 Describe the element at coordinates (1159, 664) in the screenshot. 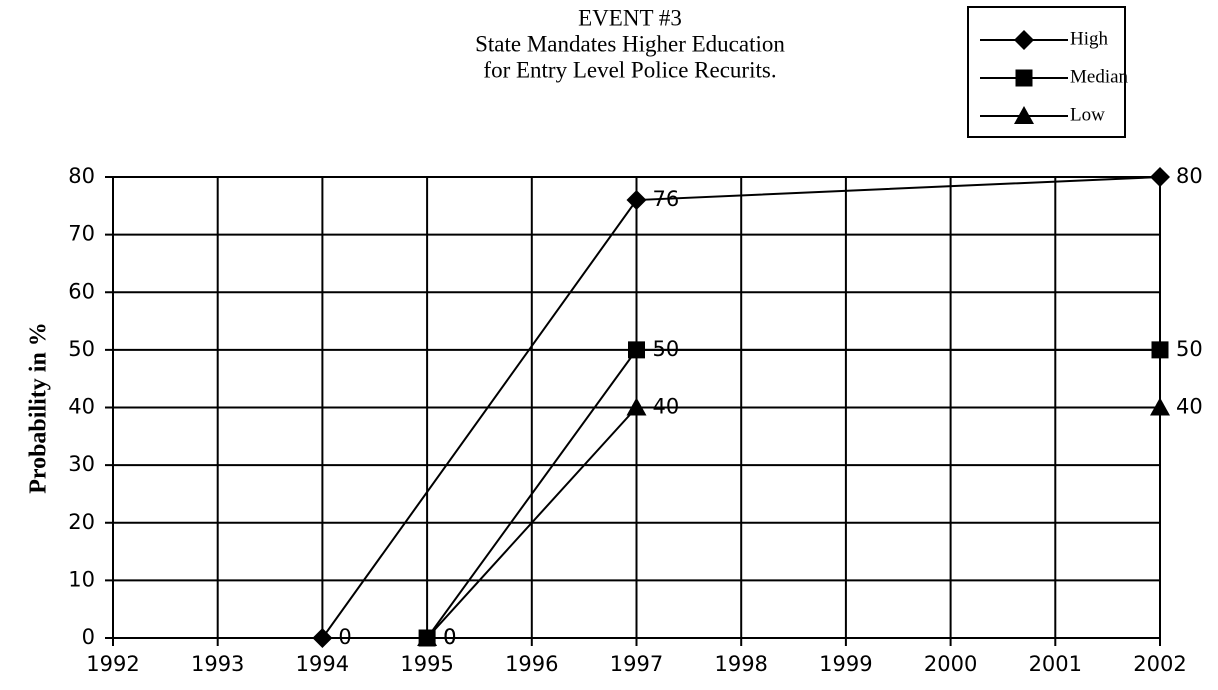

I see `x-tick-label: 2002` at that location.